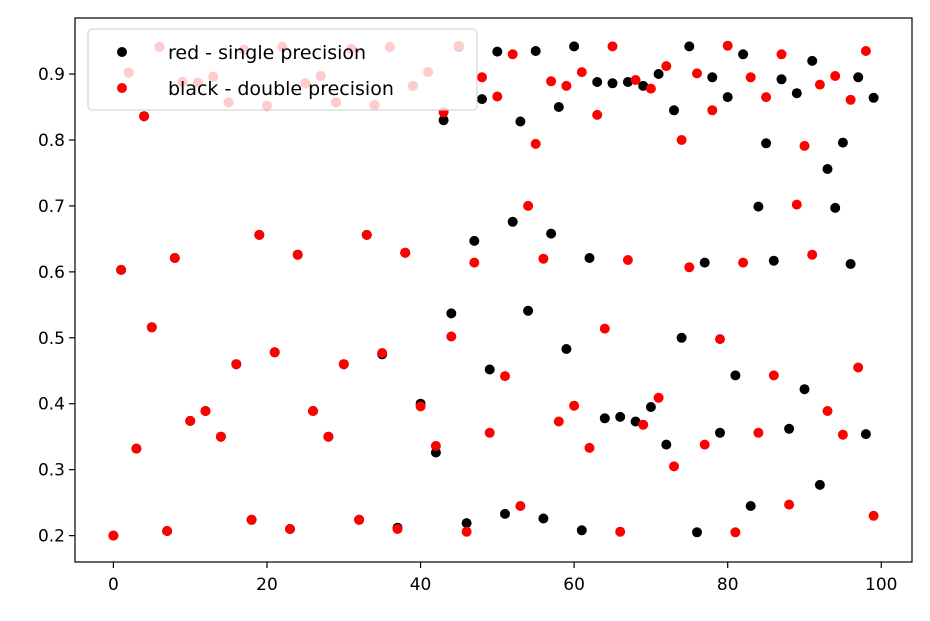 The height and width of the screenshot is (621, 930). Describe the element at coordinates (421, 585) in the screenshot. I see `x-tick-label: 40` at that location.